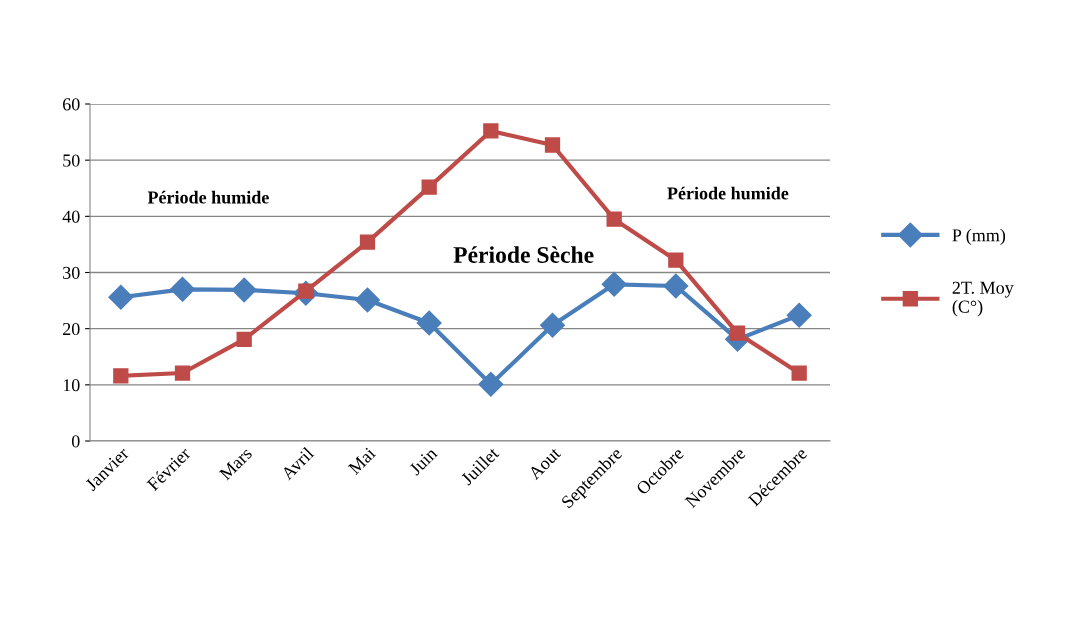 The width and height of the screenshot is (1089, 642). Describe the element at coordinates (71, 216) in the screenshot. I see `y-tick-label: 40` at that location.